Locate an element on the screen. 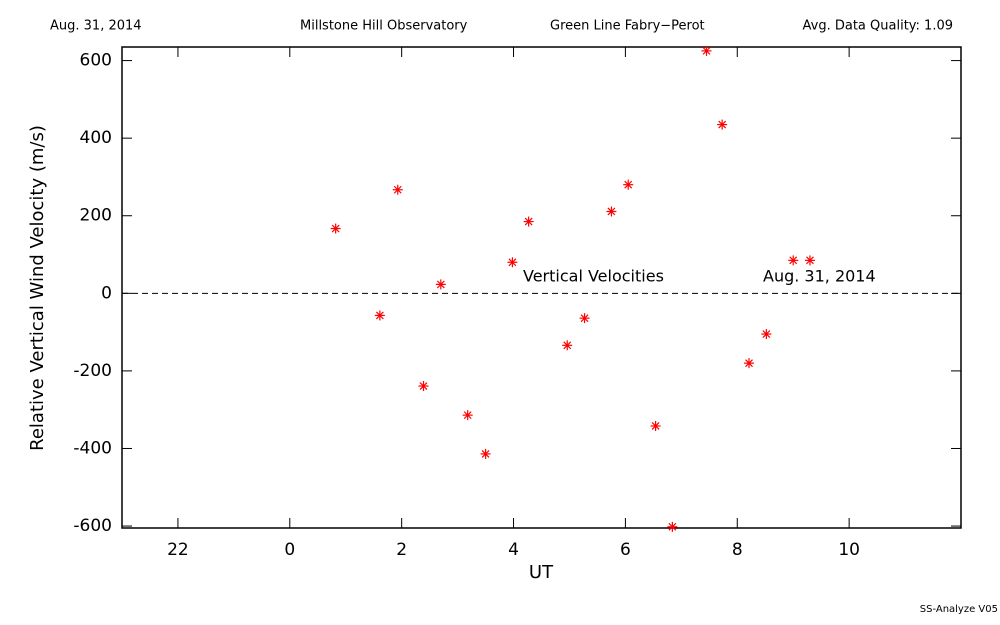  footer: SS-Analyze V05 is located at coordinates (959, 609).